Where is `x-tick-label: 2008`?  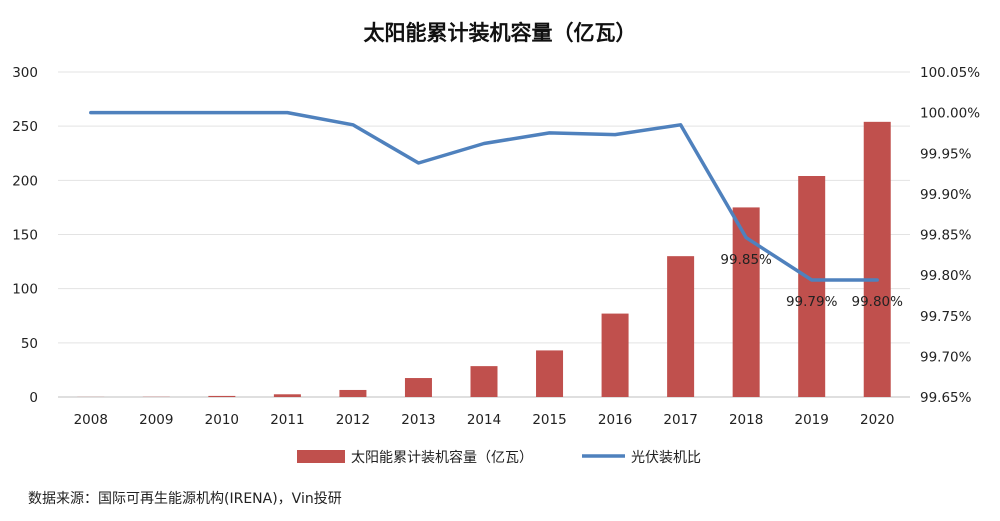
x-tick-label: 2008 is located at coordinates (91, 420).